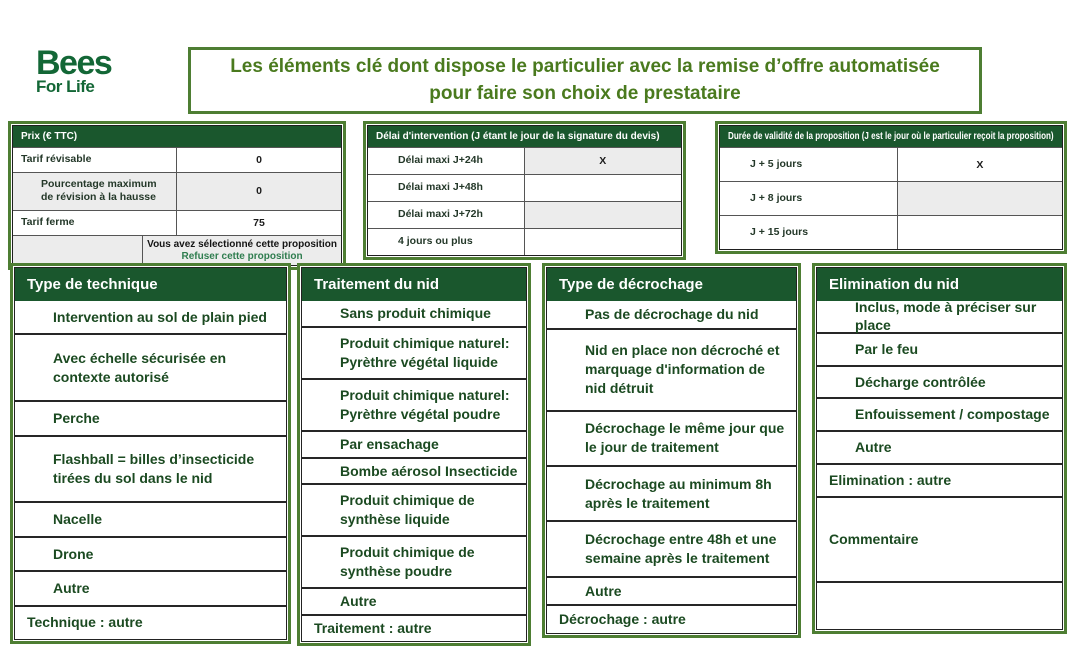  Describe the element at coordinates (952, 414) in the screenshot. I see `panel-row-label: Enfouissement / compostage` at that location.